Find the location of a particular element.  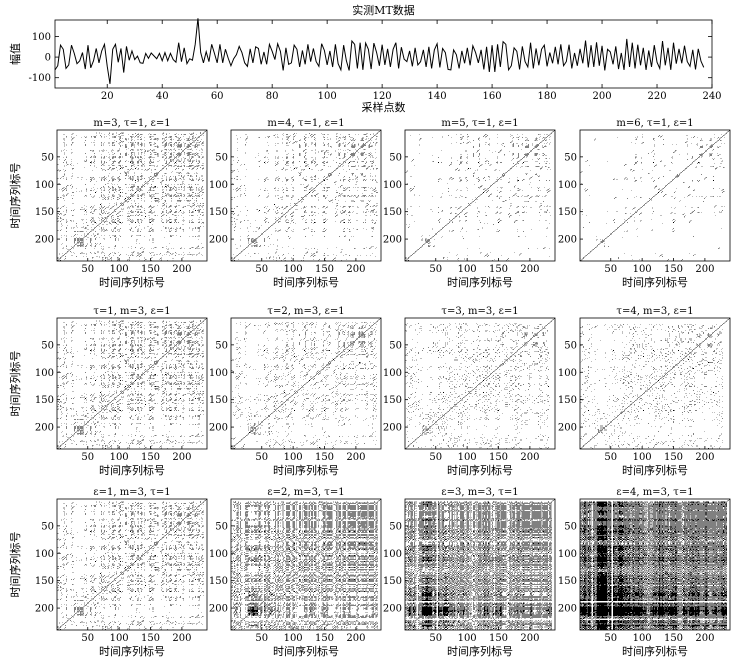

ts-x-tick-label: 220 is located at coordinates (656, 96).